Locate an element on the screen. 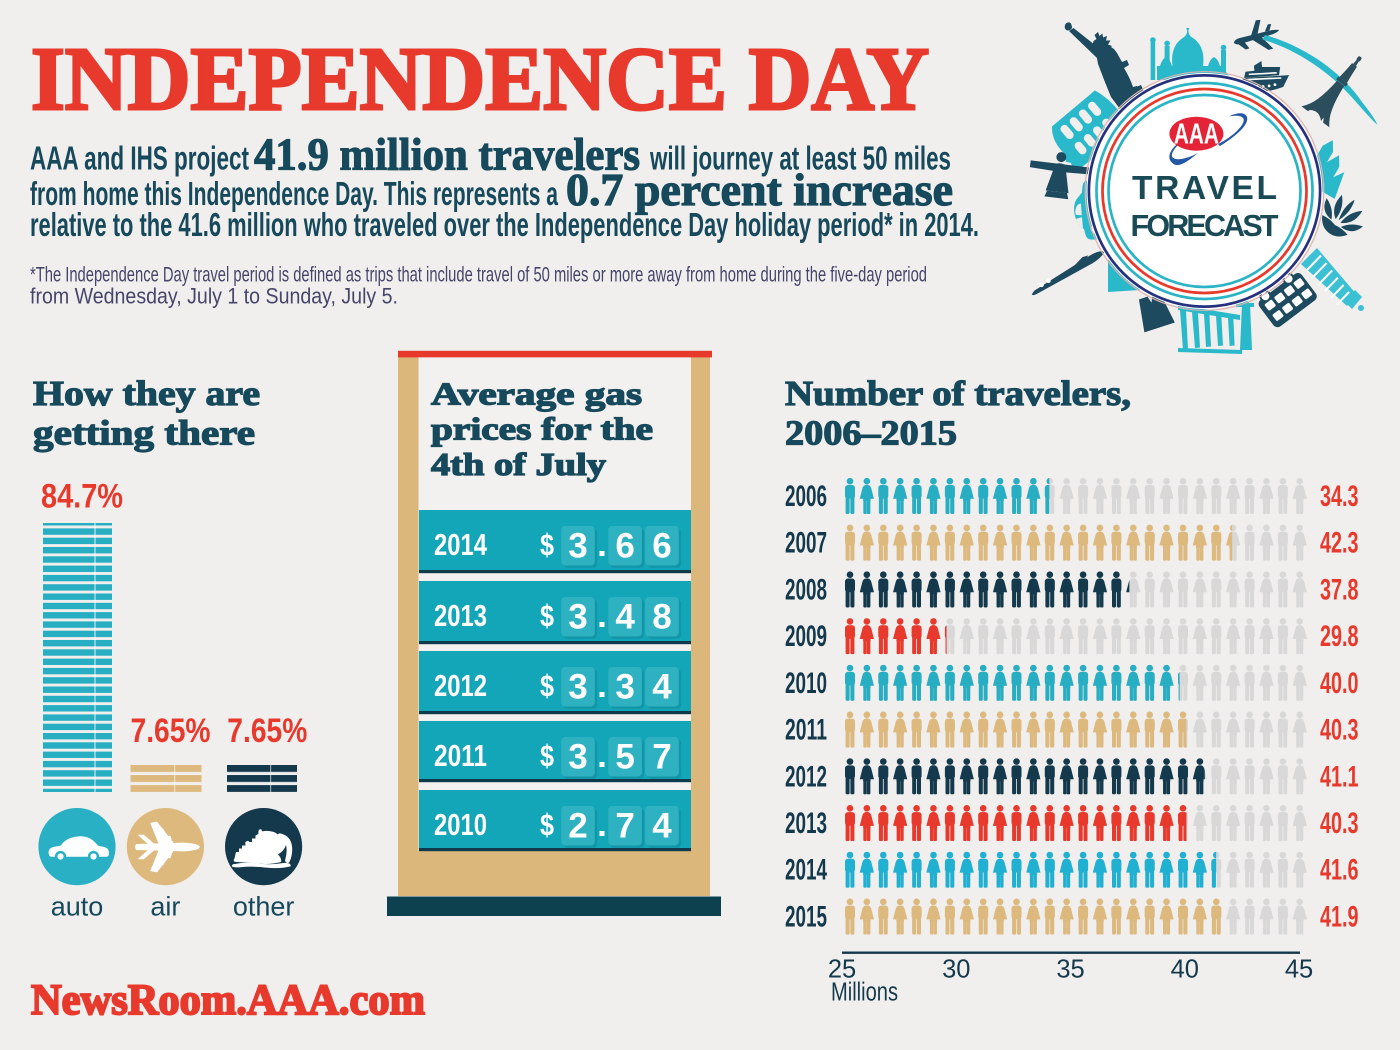  svg-text: getting there is located at coordinates (144, 433).